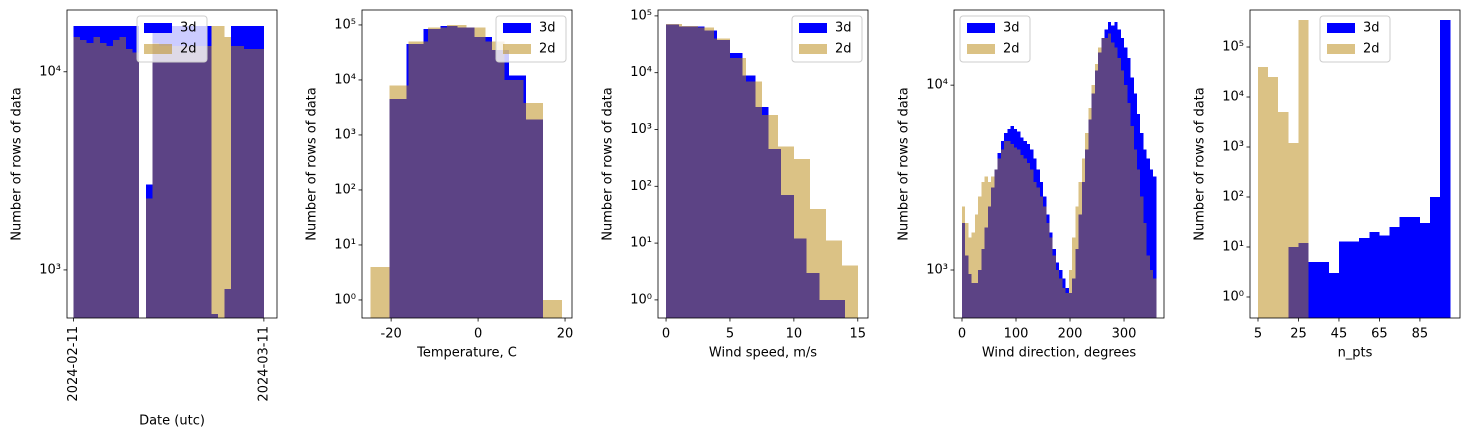 Image resolution: width=1469 pixels, height=438 pixels. Describe the element at coordinates (1016, 334) in the screenshot. I see `x-tick-label: 100` at that location.